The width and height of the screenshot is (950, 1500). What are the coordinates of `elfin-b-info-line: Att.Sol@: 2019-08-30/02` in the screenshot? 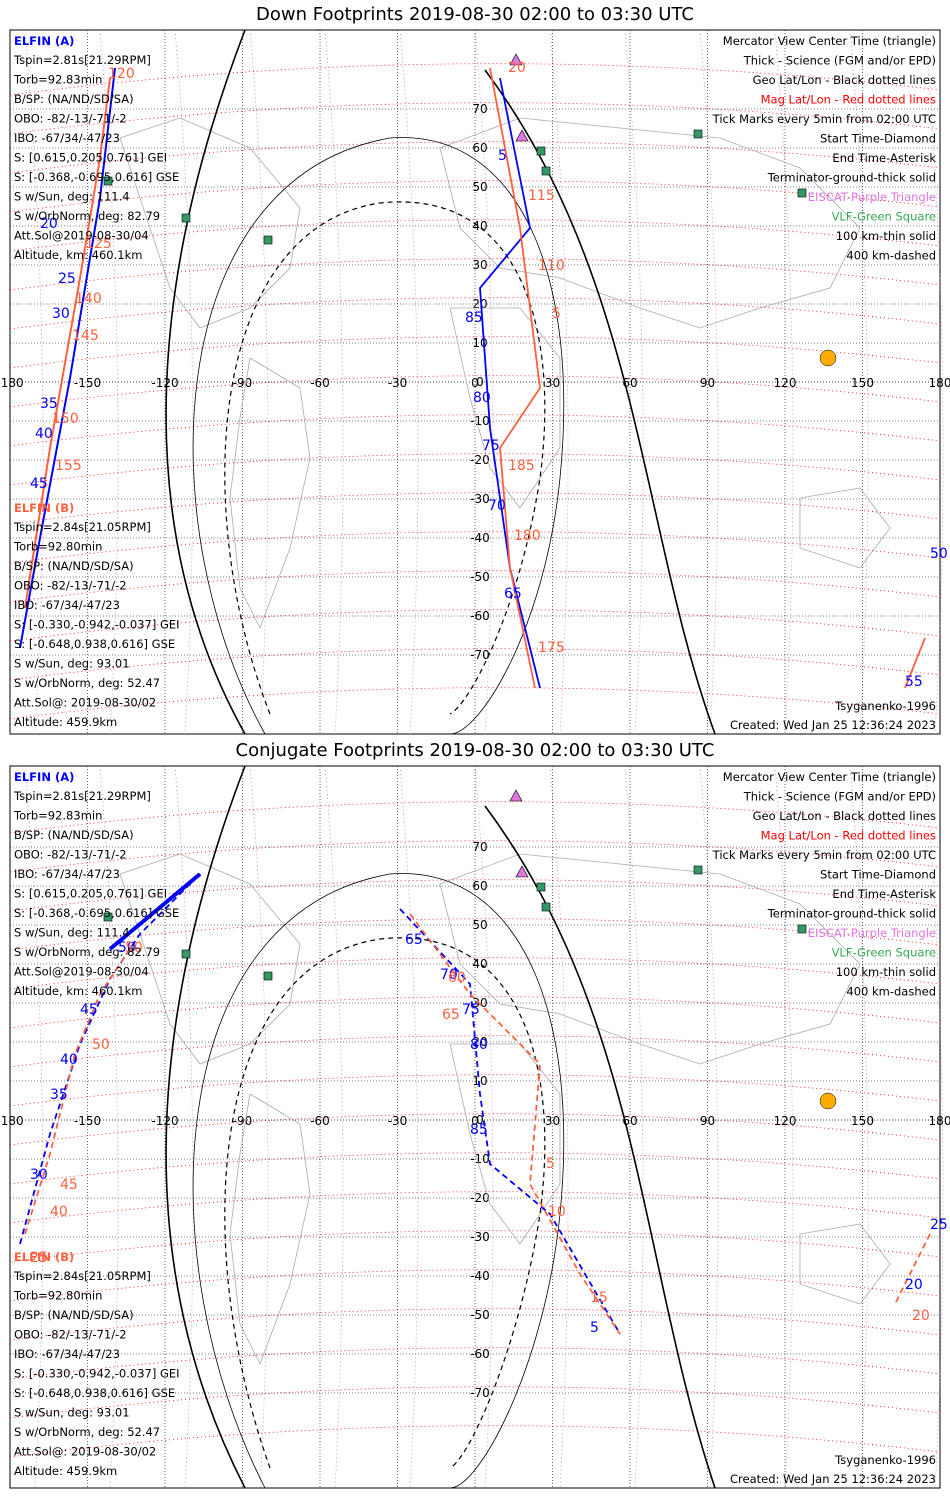 It's located at (85, 703).